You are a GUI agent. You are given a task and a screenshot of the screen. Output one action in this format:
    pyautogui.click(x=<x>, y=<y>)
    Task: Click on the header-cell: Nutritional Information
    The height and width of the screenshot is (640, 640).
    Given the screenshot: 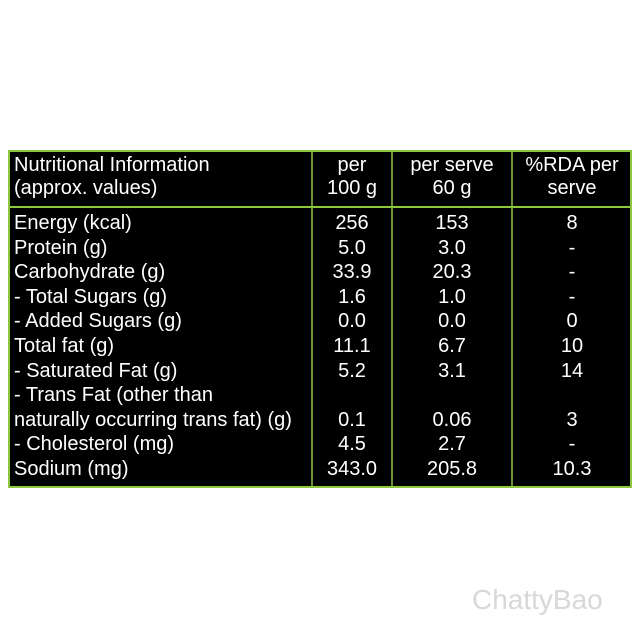 What is the action you would take?
    pyautogui.click(x=112, y=165)
    